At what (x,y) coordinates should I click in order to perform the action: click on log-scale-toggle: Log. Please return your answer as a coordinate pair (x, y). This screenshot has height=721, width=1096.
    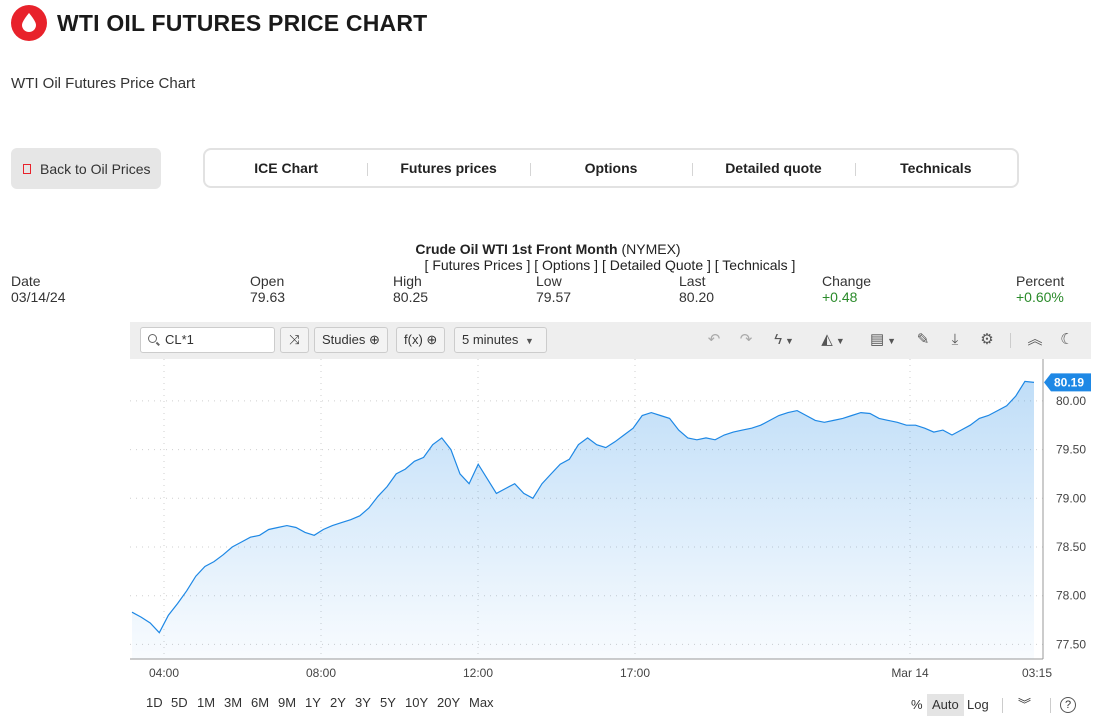
    Looking at the image, I should click on (978, 704).